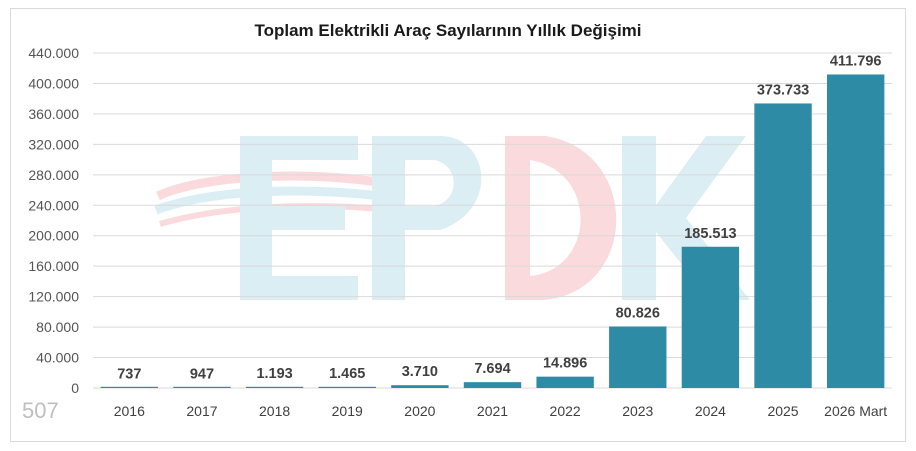  Describe the element at coordinates (53, 205) in the screenshot. I see `y-tick-label: 240.000` at that location.